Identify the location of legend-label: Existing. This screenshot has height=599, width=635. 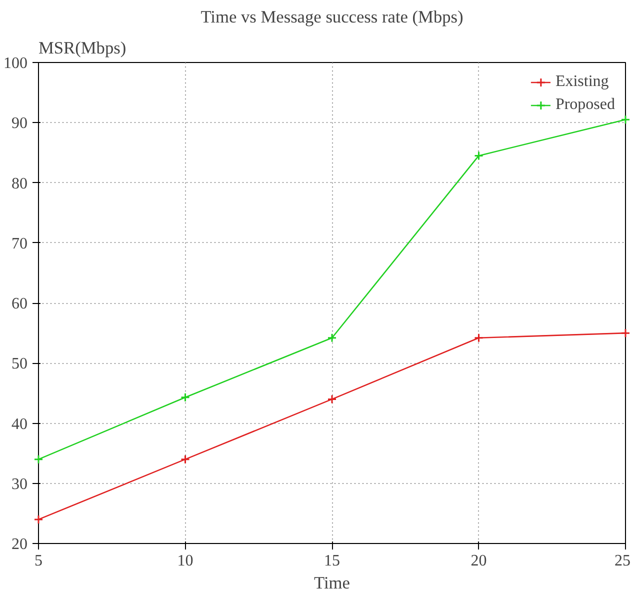
(582, 82).